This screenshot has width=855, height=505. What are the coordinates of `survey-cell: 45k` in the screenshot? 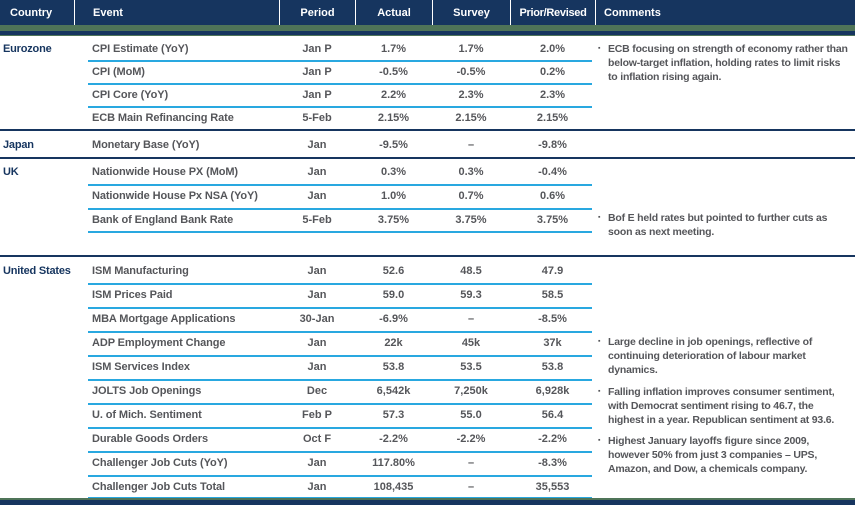 It's located at (471, 343).